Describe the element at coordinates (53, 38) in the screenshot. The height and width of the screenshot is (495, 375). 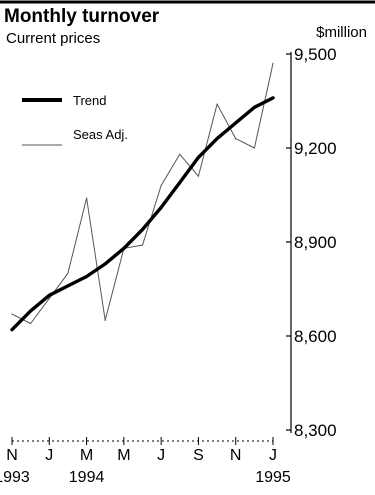
I see `chart-subtitle: Current prices` at that location.